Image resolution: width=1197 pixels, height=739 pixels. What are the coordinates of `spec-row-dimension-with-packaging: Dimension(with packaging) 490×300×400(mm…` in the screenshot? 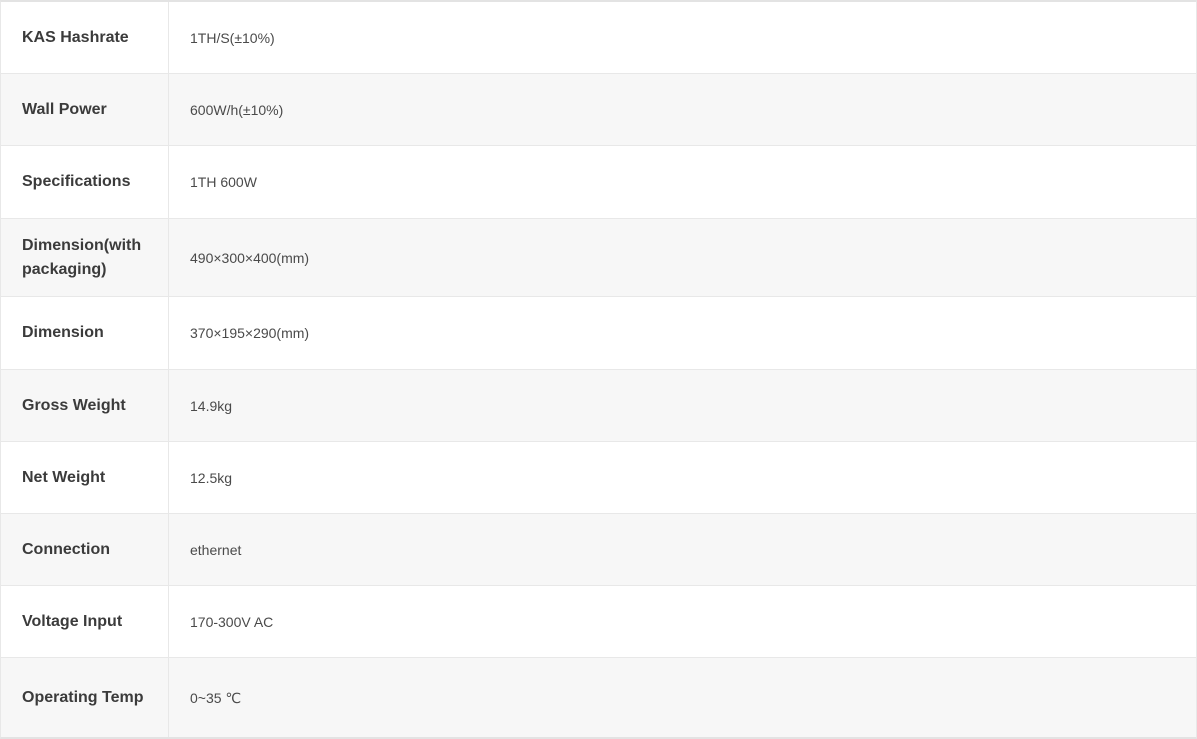 It's located at (598, 258).